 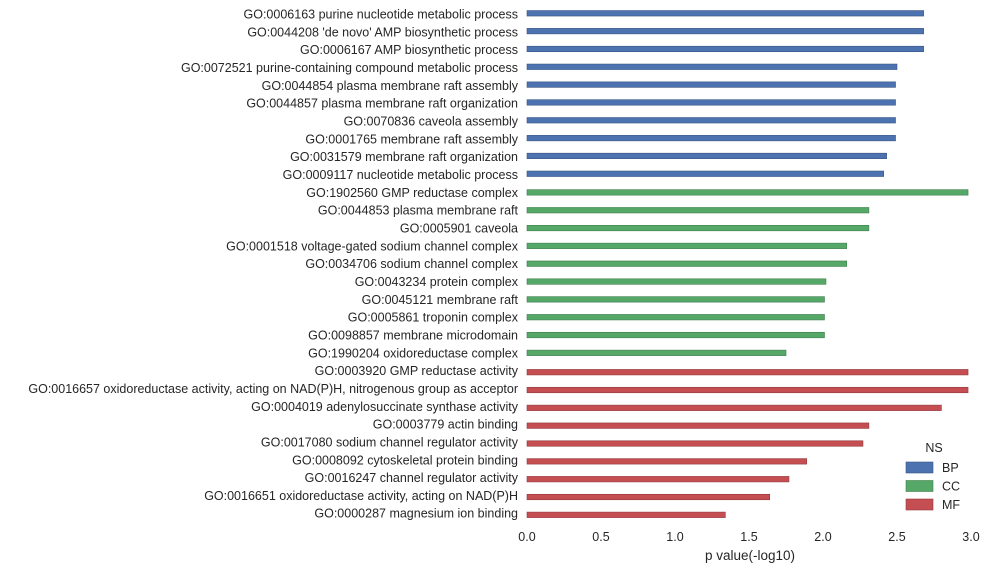 What do you see at coordinates (409, 50) in the screenshot?
I see `category-label: GO:0006167 AMP biosynthetic process` at bounding box center [409, 50].